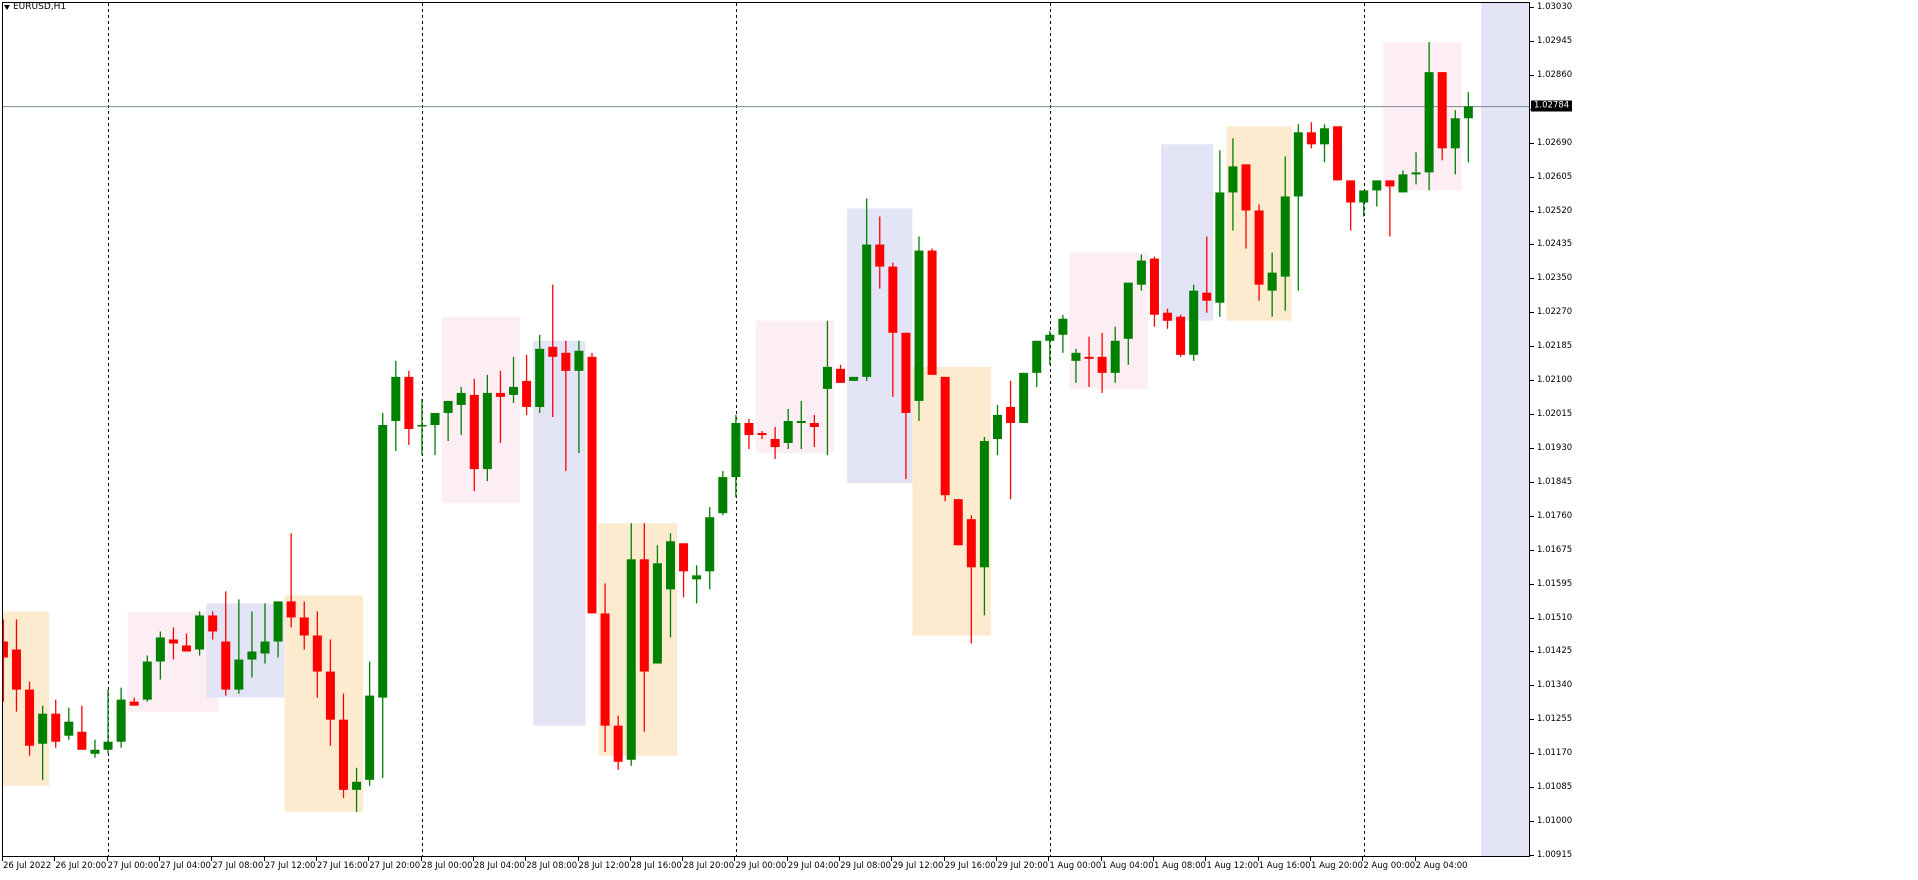 The image size is (1918, 880). Describe the element at coordinates (1555, 7) in the screenshot. I see `price-tick-label: 1.03030` at that location.